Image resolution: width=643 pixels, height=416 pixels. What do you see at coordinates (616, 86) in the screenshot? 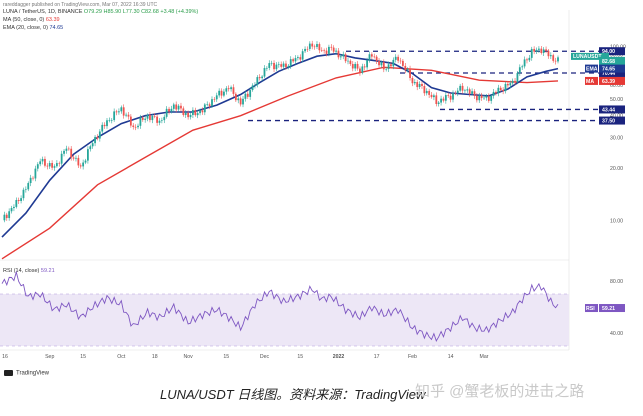
I see `price-tick-label: 60.00` at bounding box center [616, 86].